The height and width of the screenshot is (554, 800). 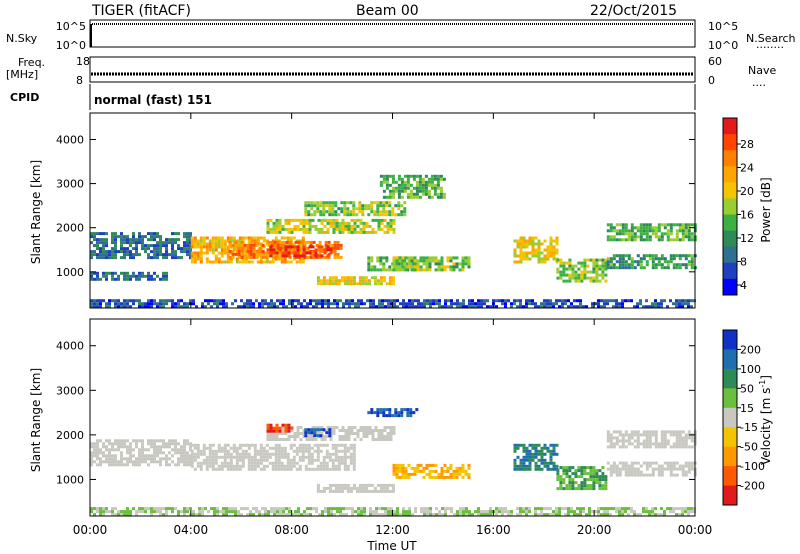 What do you see at coordinates (353, 97) in the screenshot?
I see `cpid-row: CPID normal (fast) 151` at bounding box center [353, 97].